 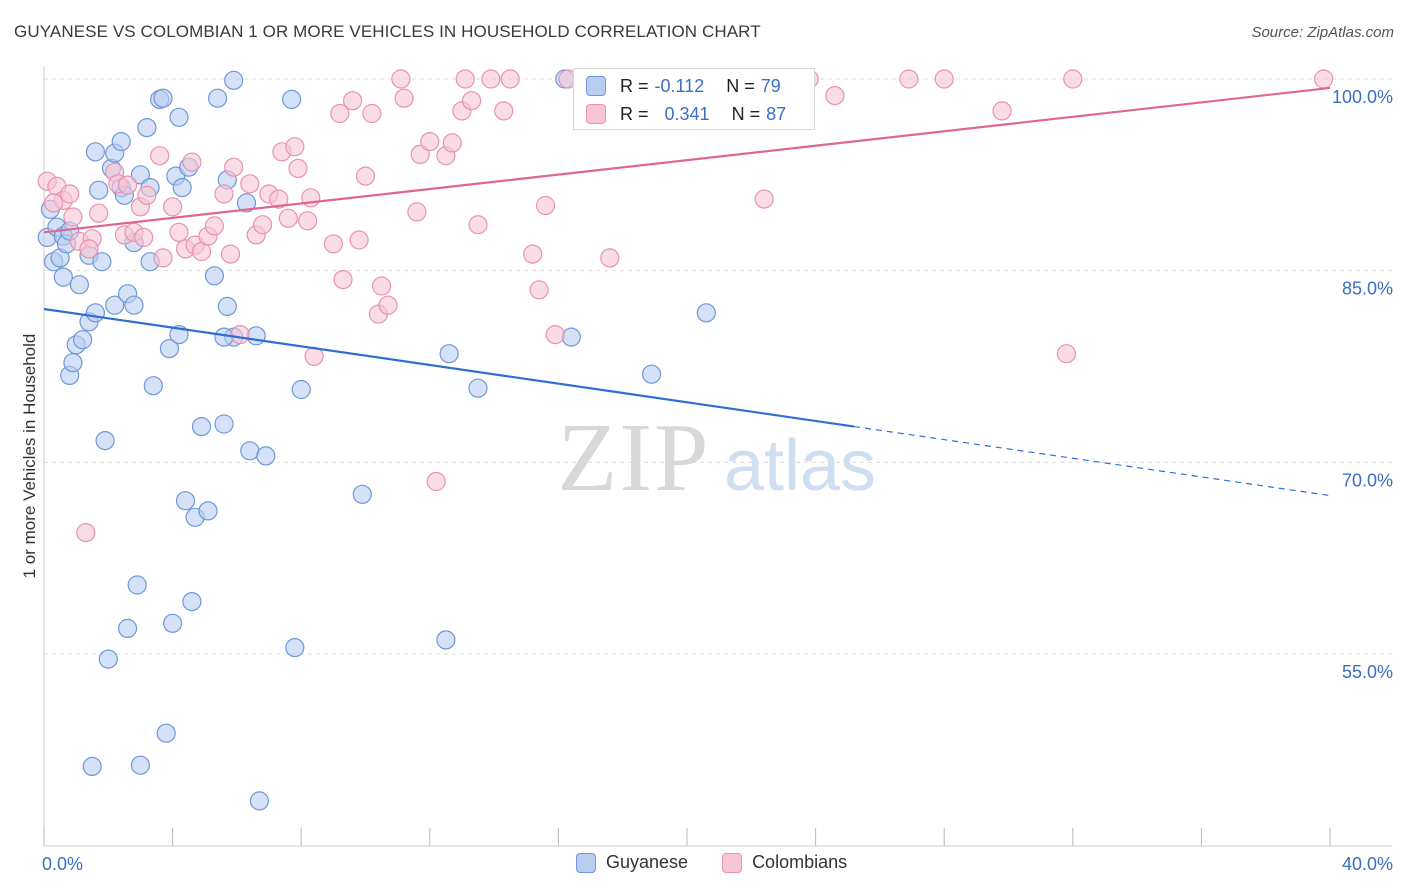 What do you see at coordinates (647, 862) in the screenshot?
I see `legend-label-guyanese: Guyanese` at bounding box center [647, 862].